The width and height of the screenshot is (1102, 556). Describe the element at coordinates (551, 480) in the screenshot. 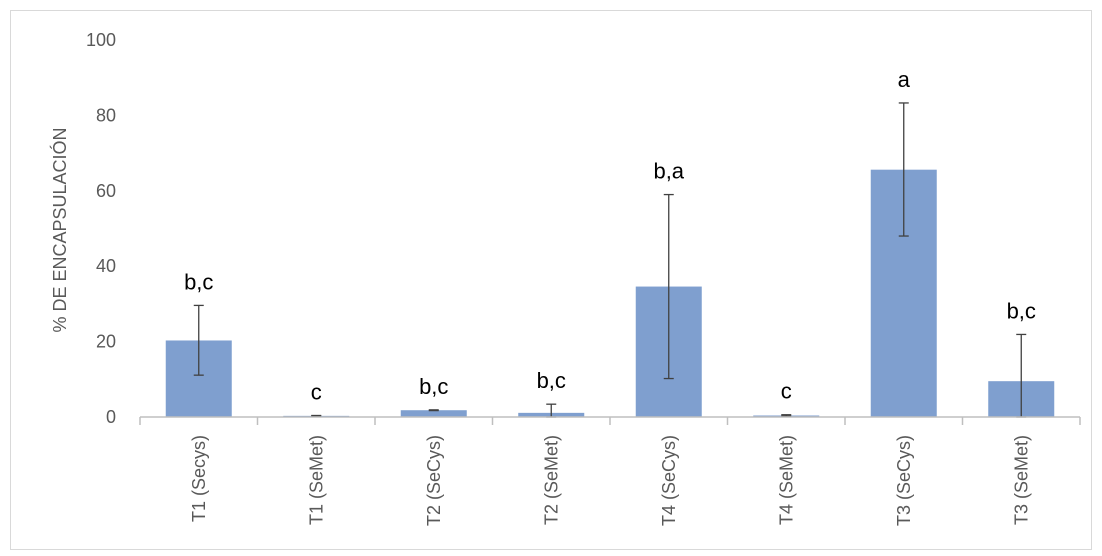

I see `x-tick-label: T2 (SeMet)` at that location.